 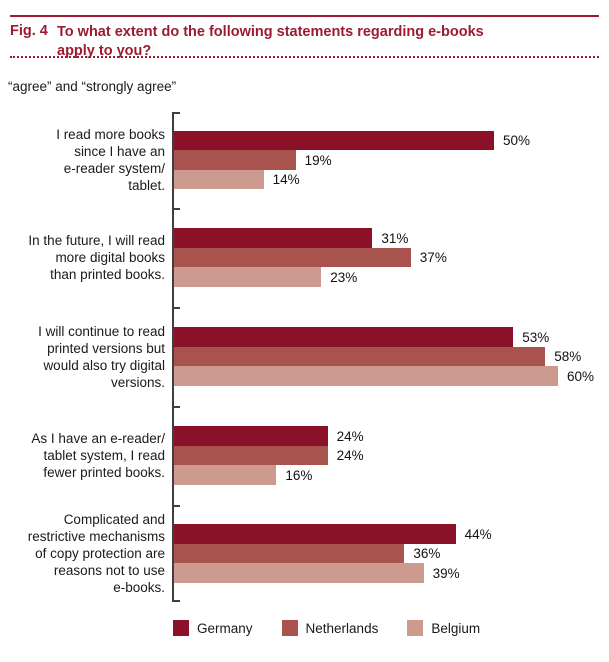 I want to click on bar-row: 19%, so click(x=352, y=160).